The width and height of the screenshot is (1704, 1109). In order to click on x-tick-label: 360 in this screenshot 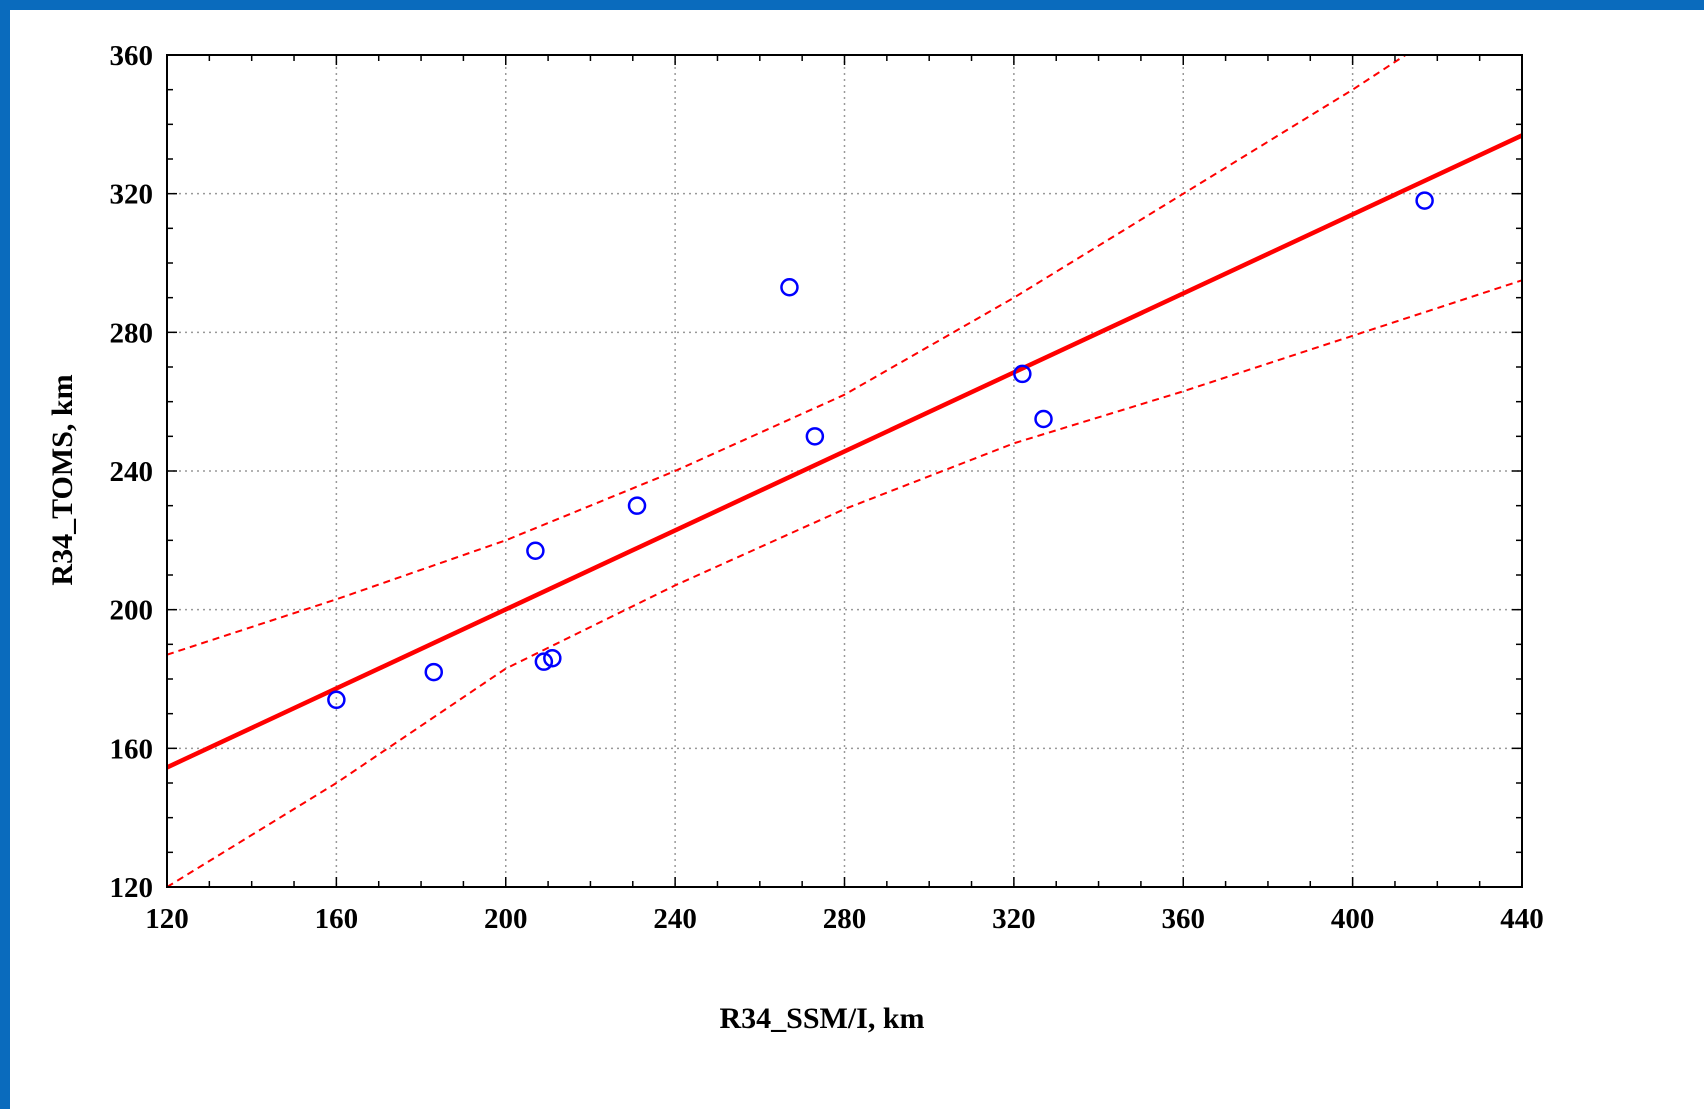, I will do `click(1184, 919)`.